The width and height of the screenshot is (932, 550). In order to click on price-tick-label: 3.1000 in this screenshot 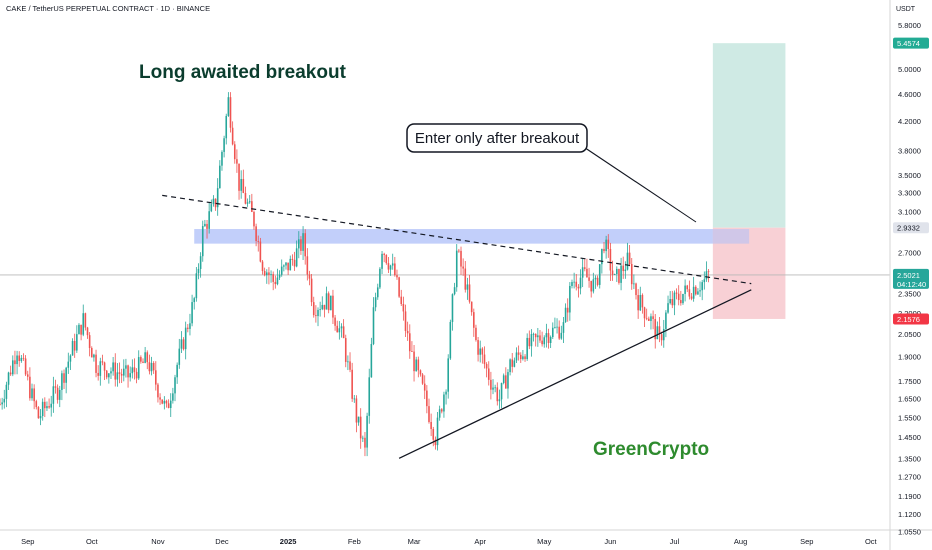, I will do `click(909, 211)`.